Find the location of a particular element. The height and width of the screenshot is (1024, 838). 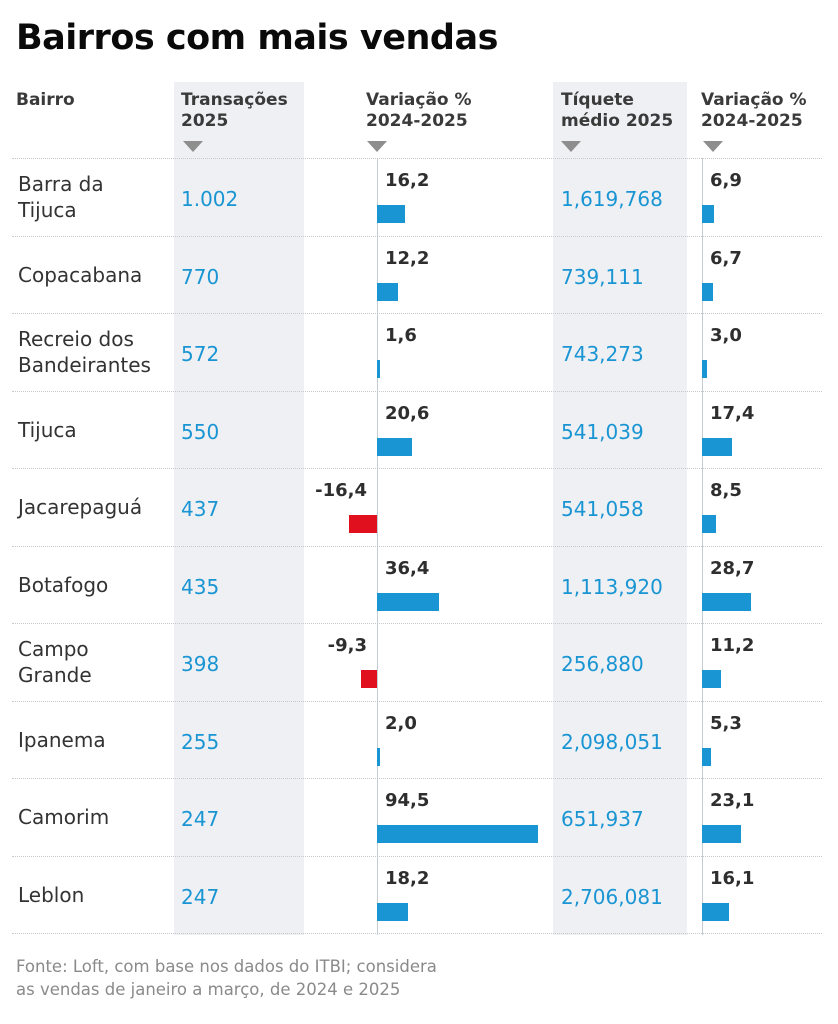

variacao-transacoes-label: -9,3 is located at coordinates (347, 645).